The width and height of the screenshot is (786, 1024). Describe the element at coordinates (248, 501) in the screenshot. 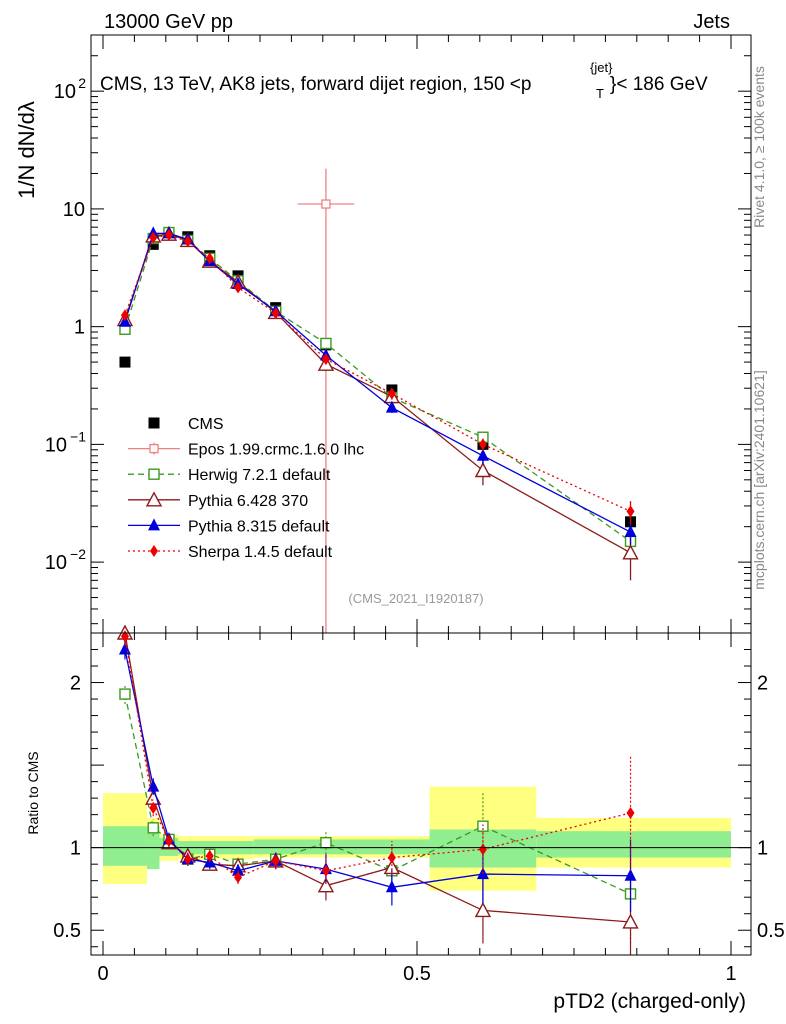

I see `legend-label-3: Pythia 6.428 370` at that location.